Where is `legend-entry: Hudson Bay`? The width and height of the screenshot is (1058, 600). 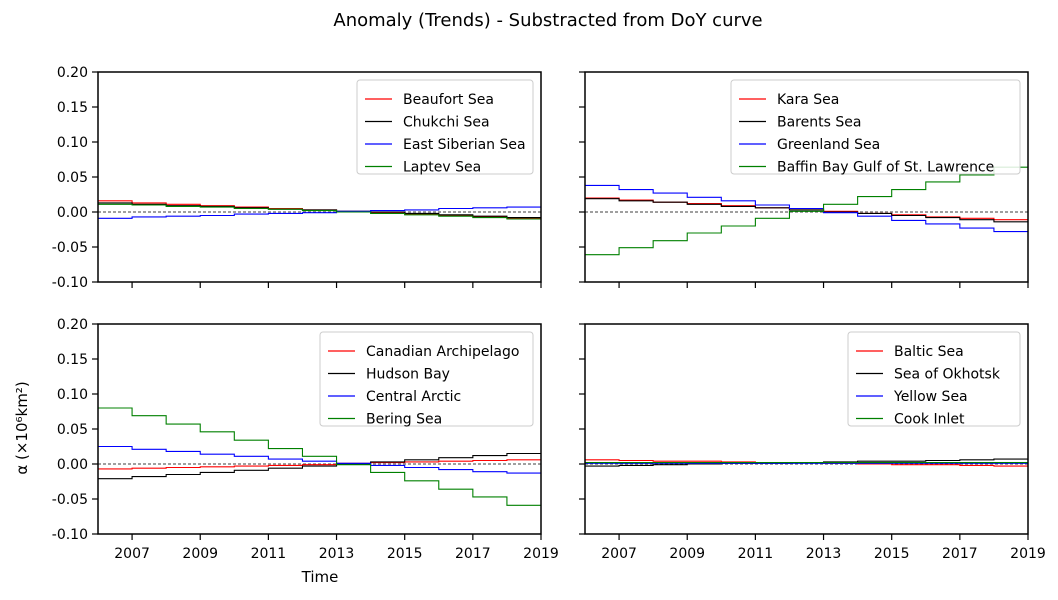
legend-entry: Hudson Bay is located at coordinates (408, 375).